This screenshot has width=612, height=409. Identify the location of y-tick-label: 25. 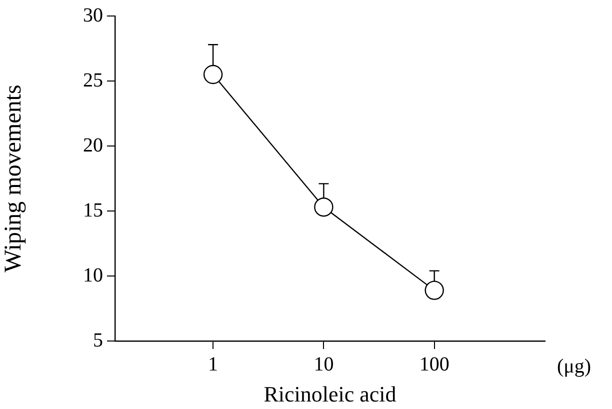
(93, 80).